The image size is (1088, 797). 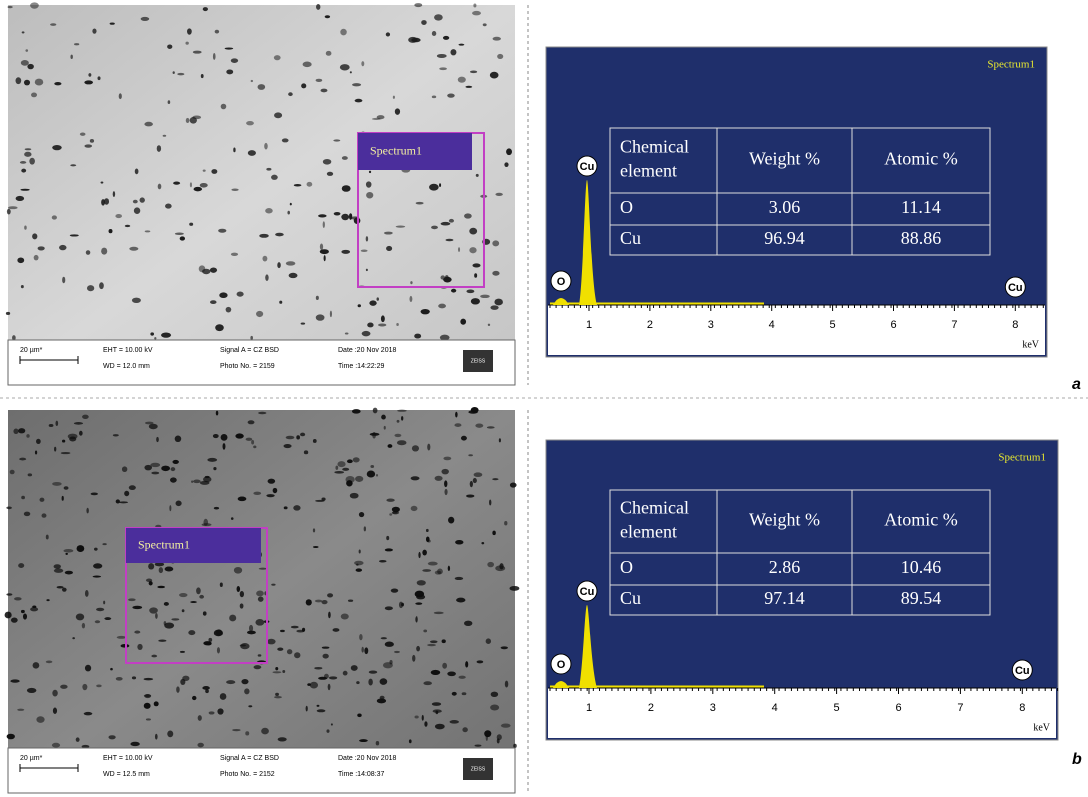 What do you see at coordinates (893, 325) in the screenshot?
I see `x-tick-label: 6` at bounding box center [893, 325].